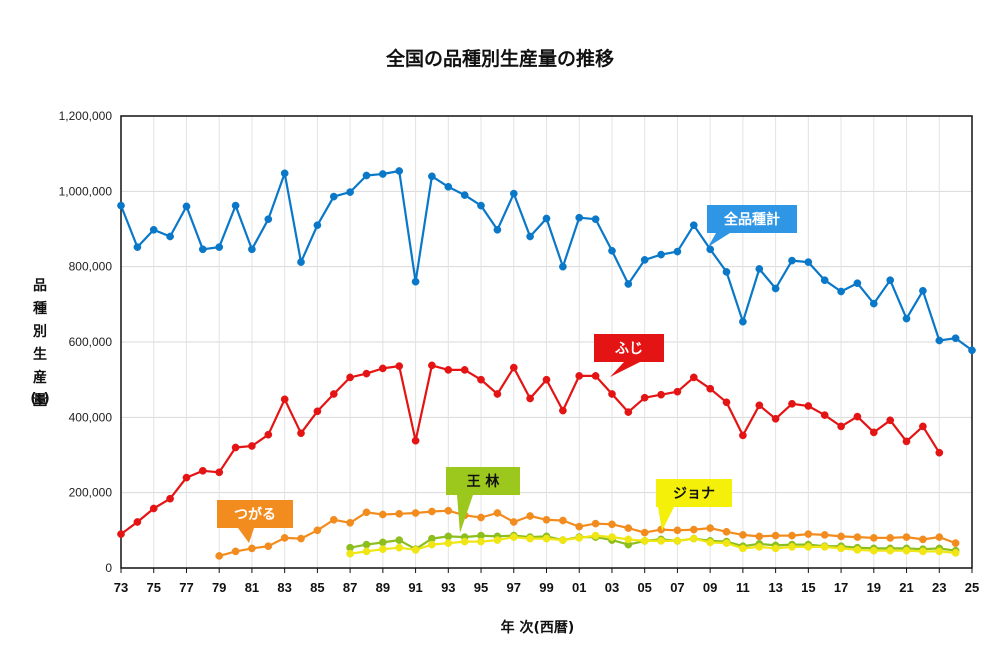 The image size is (1000, 670). What do you see at coordinates (121, 587) in the screenshot?
I see `x-tick-label: 73` at bounding box center [121, 587].